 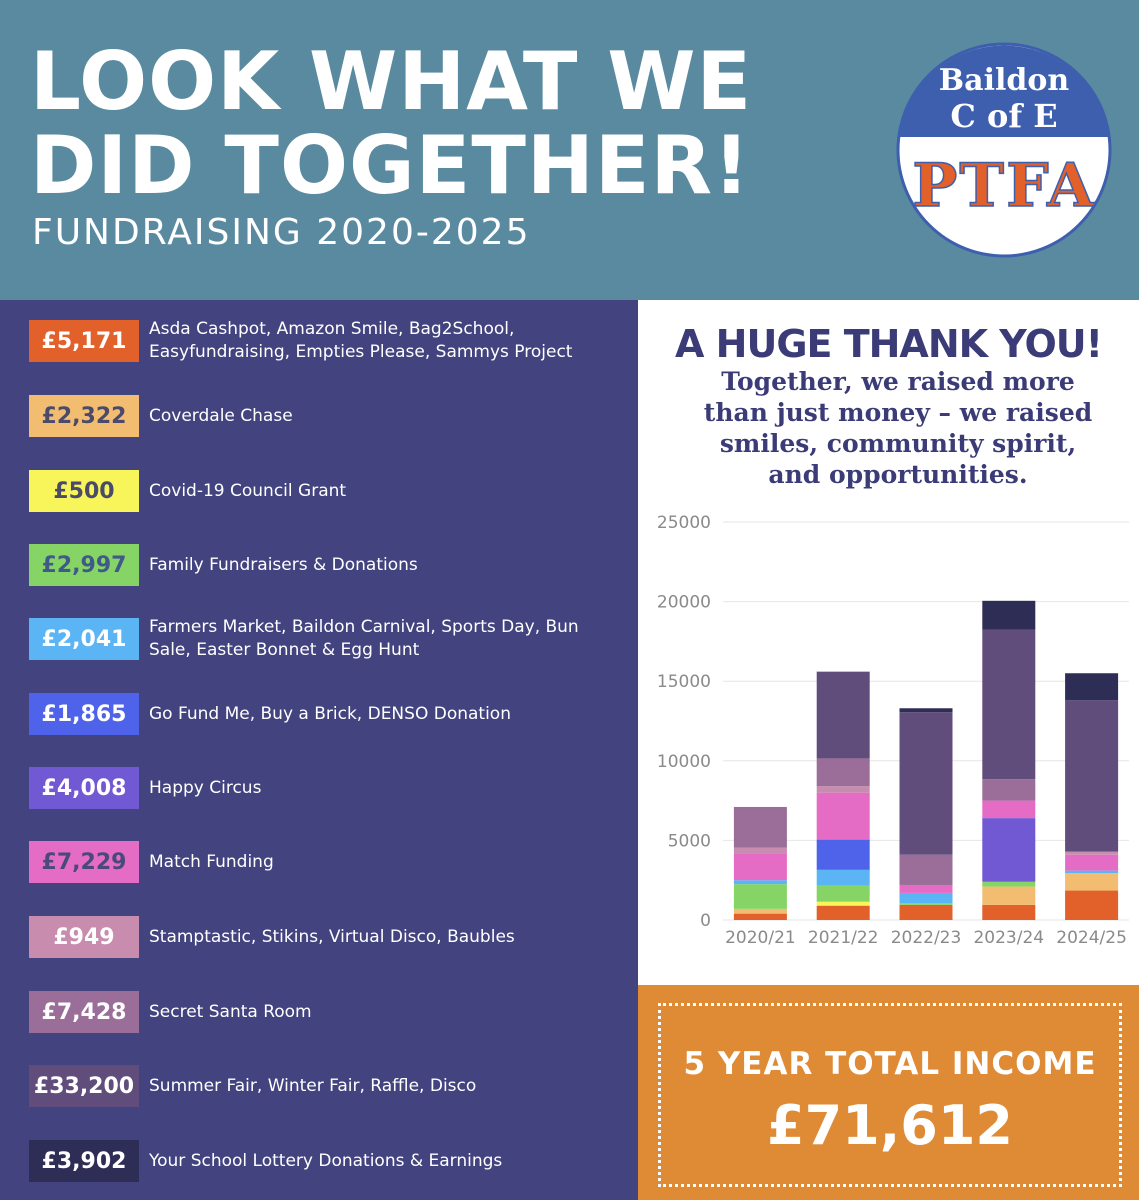 I want to click on logo-text-3: PTFA, so click(x=1003, y=186).